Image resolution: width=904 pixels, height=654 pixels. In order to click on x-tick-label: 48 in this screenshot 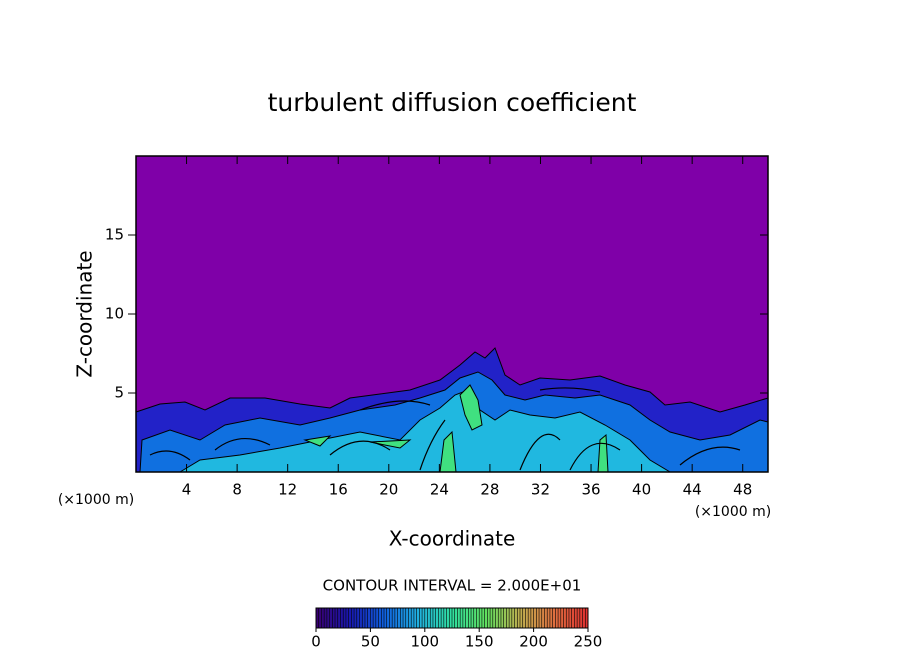, I will do `click(742, 490)`.